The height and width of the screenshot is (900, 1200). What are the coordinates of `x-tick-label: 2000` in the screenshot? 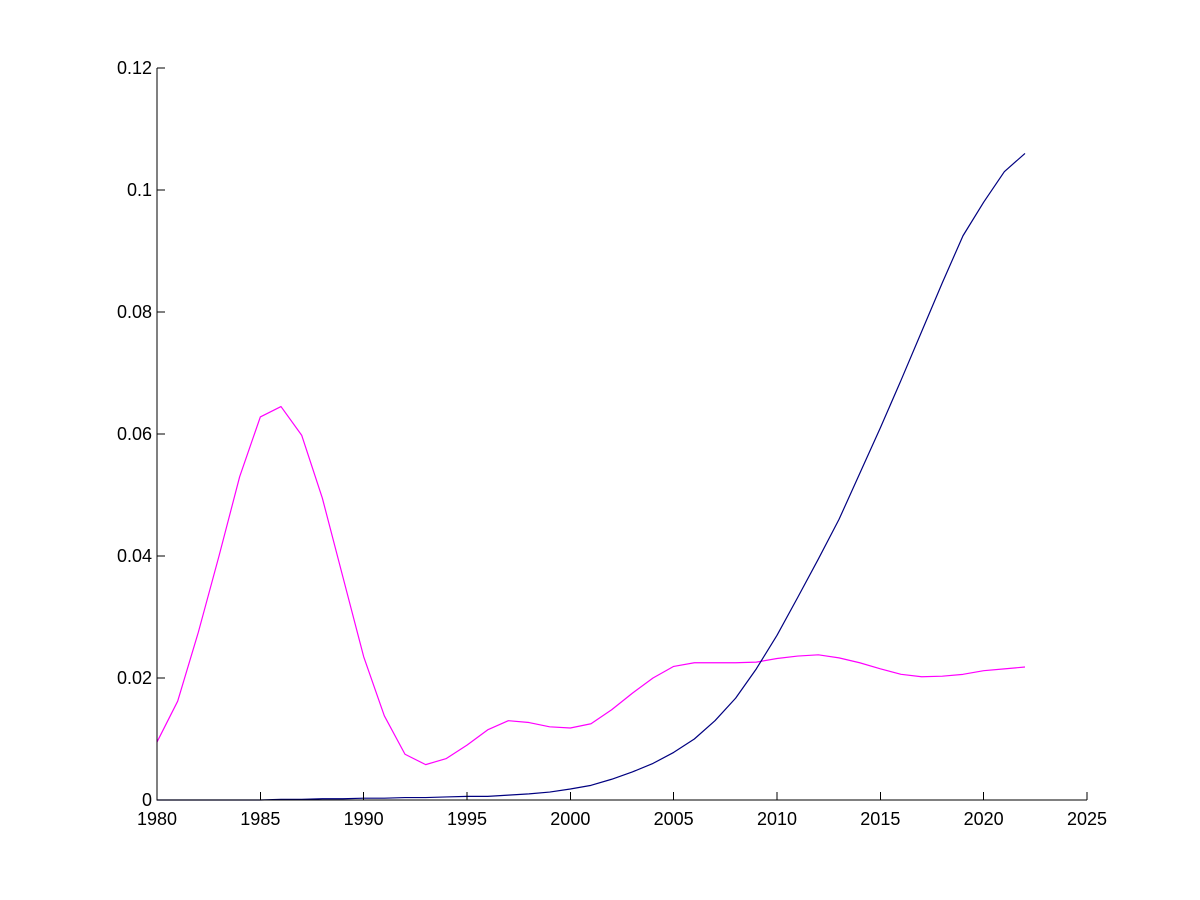 It's located at (570, 819).